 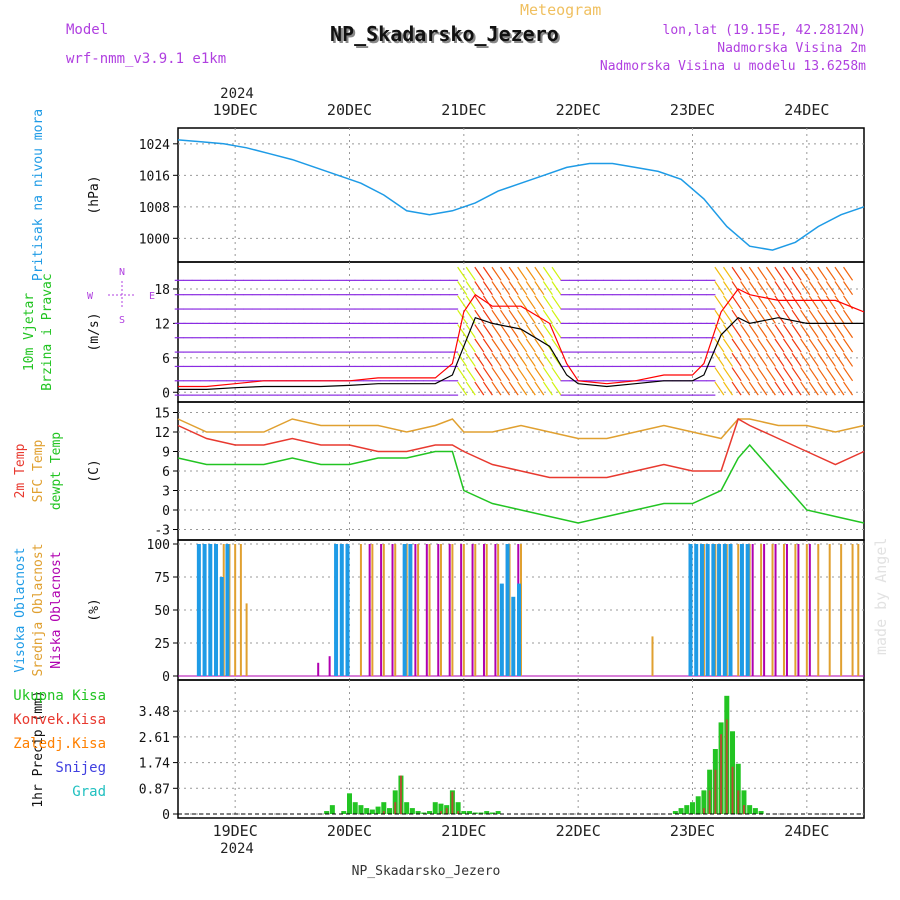 What do you see at coordinates (38, 609) in the screenshot?
I see `panel-ylabel: Srednja Oblacnost` at bounding box center [38, 609].